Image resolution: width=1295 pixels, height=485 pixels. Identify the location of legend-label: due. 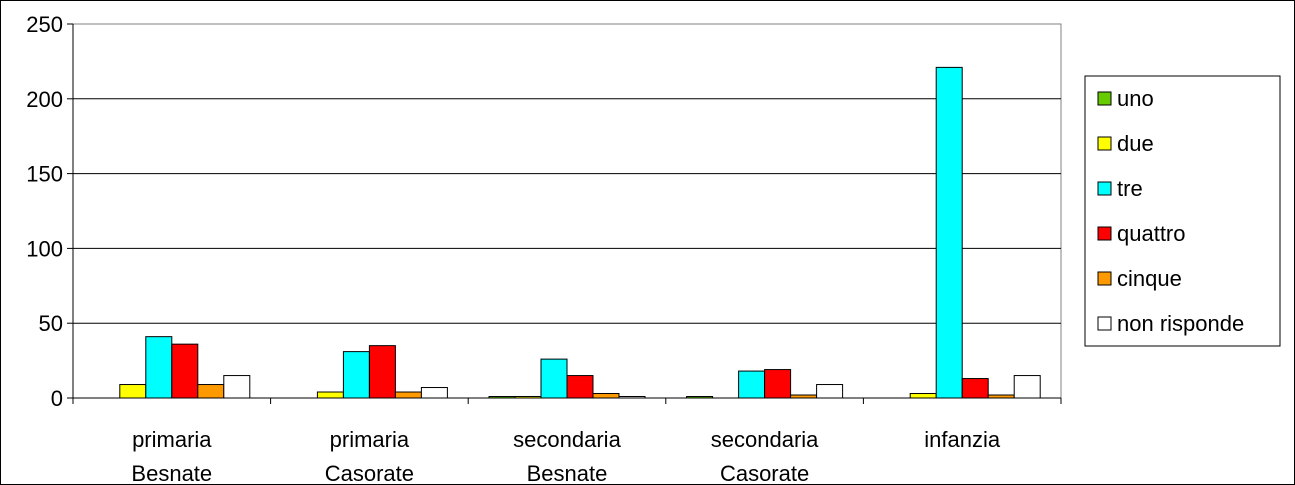
(1135, 143).